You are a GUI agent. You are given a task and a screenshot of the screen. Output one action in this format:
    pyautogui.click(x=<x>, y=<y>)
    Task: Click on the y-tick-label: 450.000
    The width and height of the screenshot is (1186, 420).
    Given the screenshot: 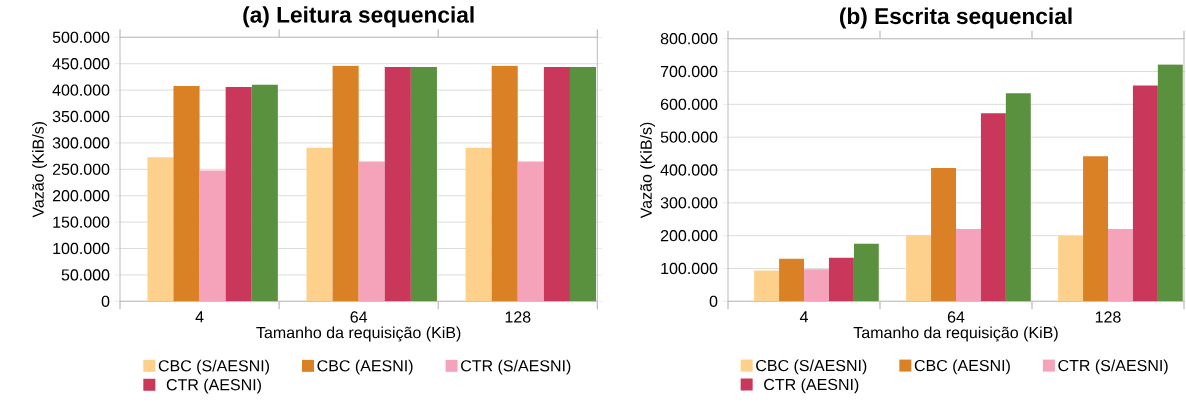 What is the action you would take?
    pyautogui.click(x=81, y=64)
    